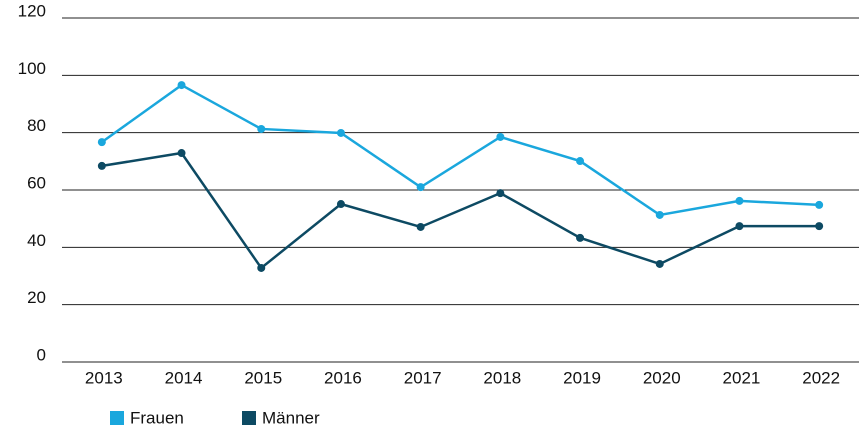 This screenshot has height=429, width=859. Describe the element at coordinates (662, 377) in the screenshot. I see `x-tick-label: 2020` at that location.